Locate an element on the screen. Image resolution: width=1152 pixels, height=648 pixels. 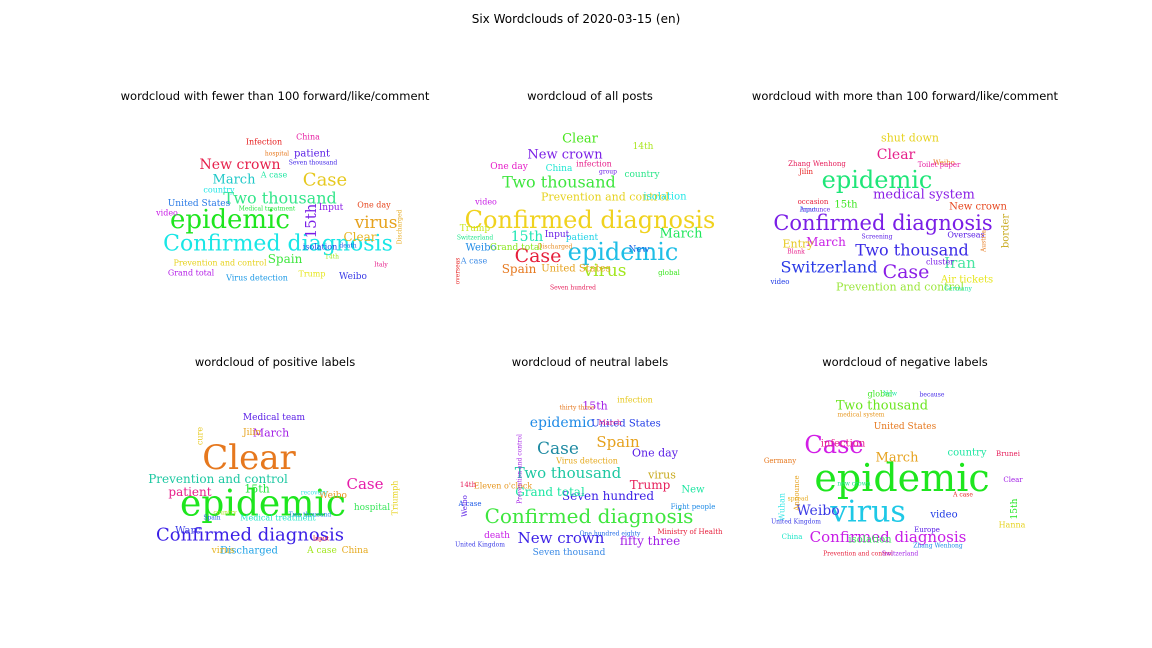
word-united-states: United States is located at coordinates (199, 204).